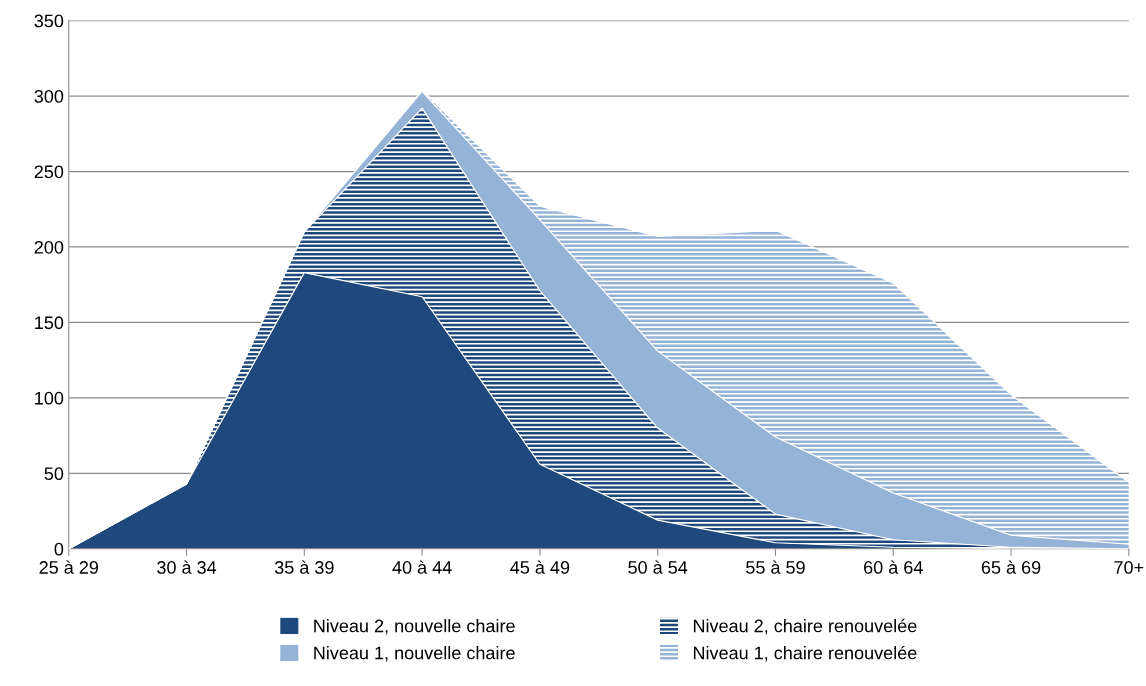 The image size is (1146, 686). What do you see at coordinates (49, 247) in the screenshot?
I see `y-tick-label: 200` at bounding box center [49, 247].